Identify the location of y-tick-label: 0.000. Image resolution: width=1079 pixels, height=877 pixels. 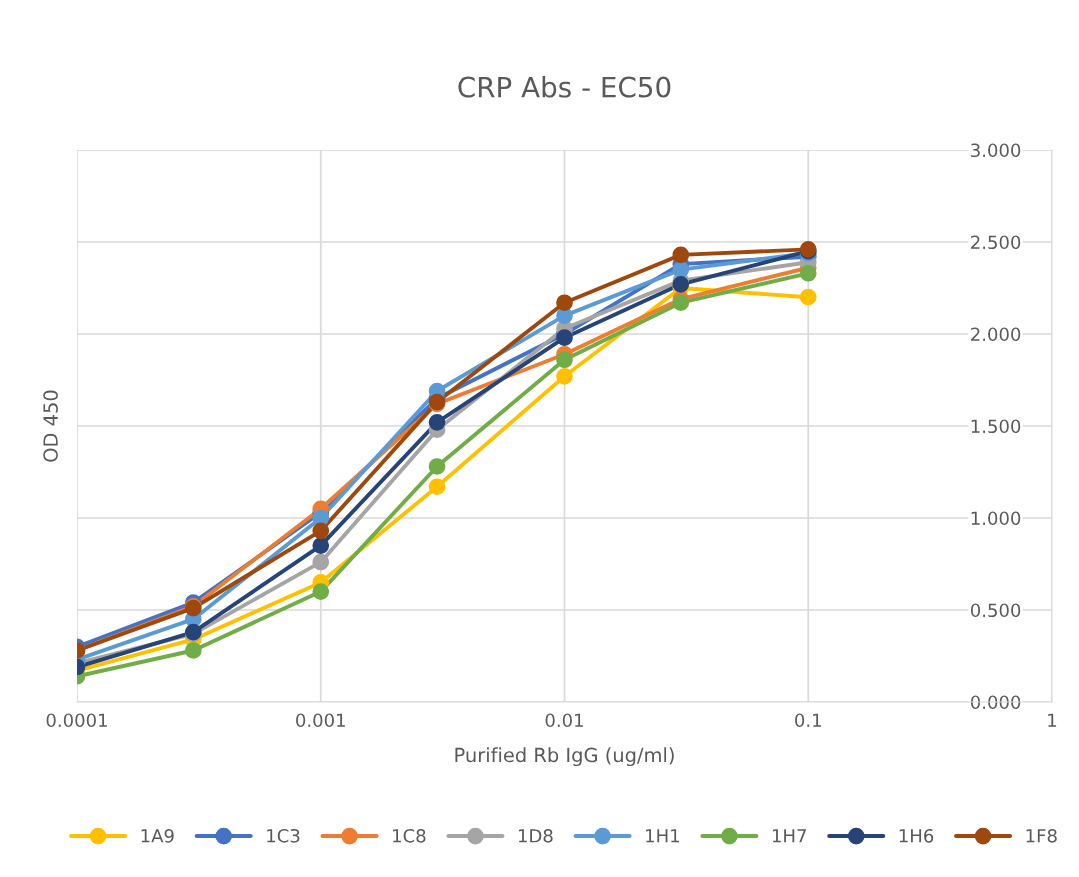
(995, 702).